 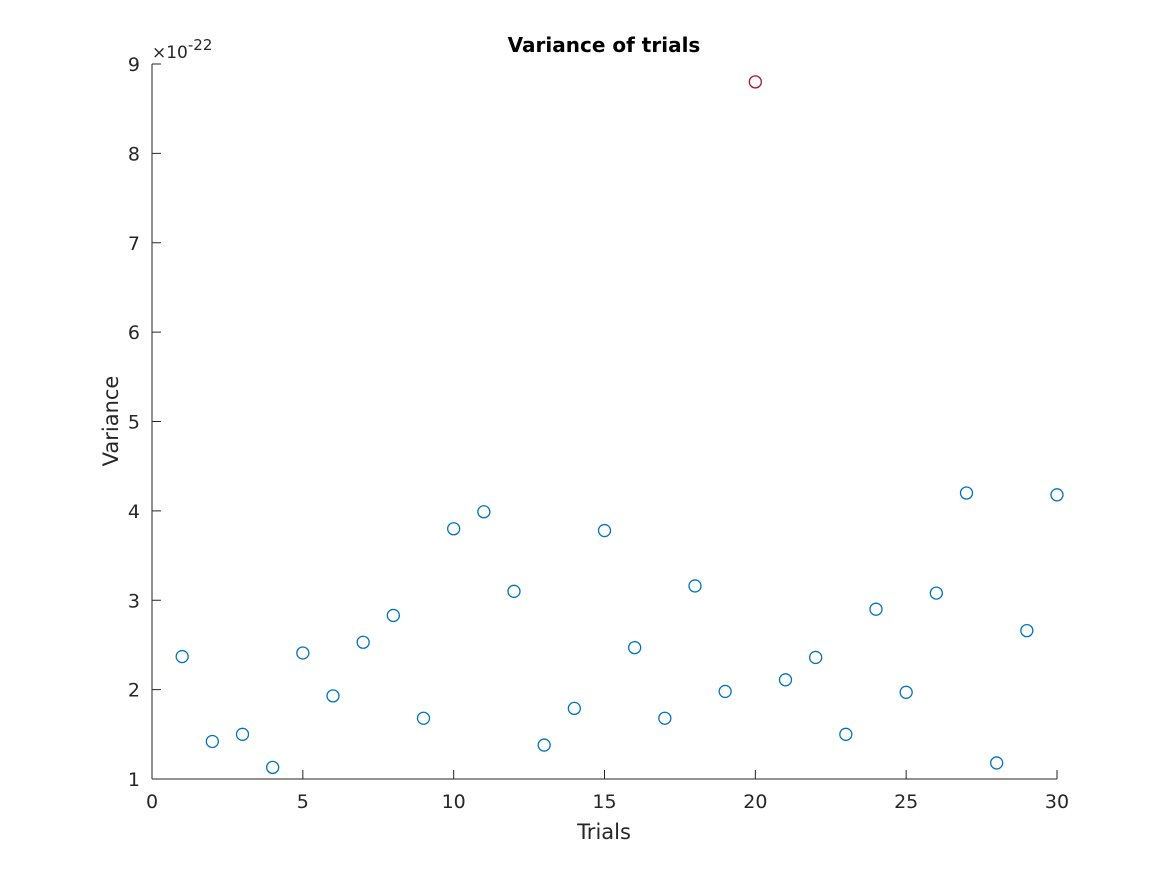 What do you see at coordinates (170, 53) in the screenshot?
I see `y-exponent-base: ×10` at bounding box center [170, 53].